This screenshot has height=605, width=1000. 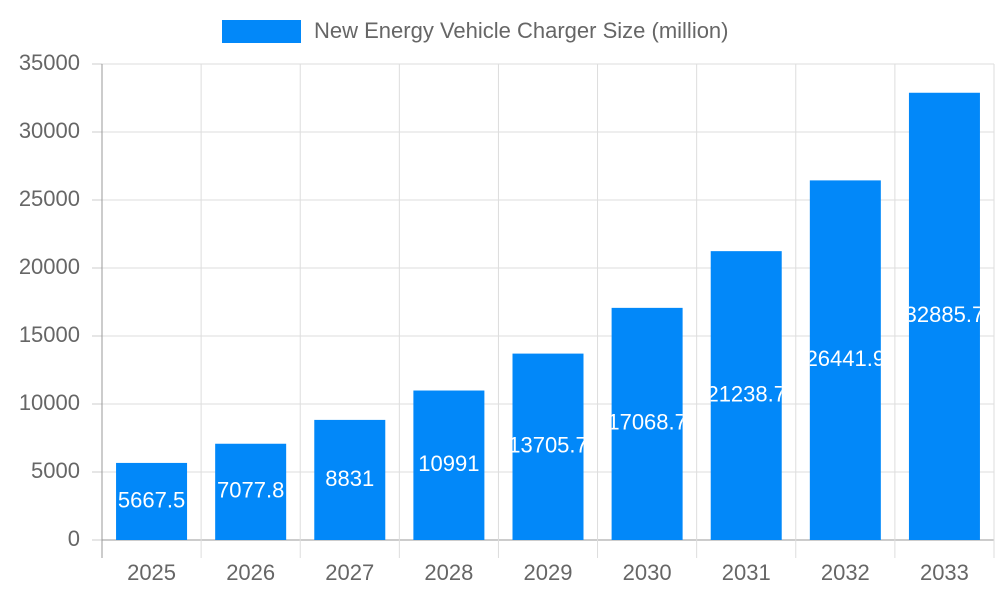 I want to click on x-tick-label: 2028, so click(x=448, y=572).